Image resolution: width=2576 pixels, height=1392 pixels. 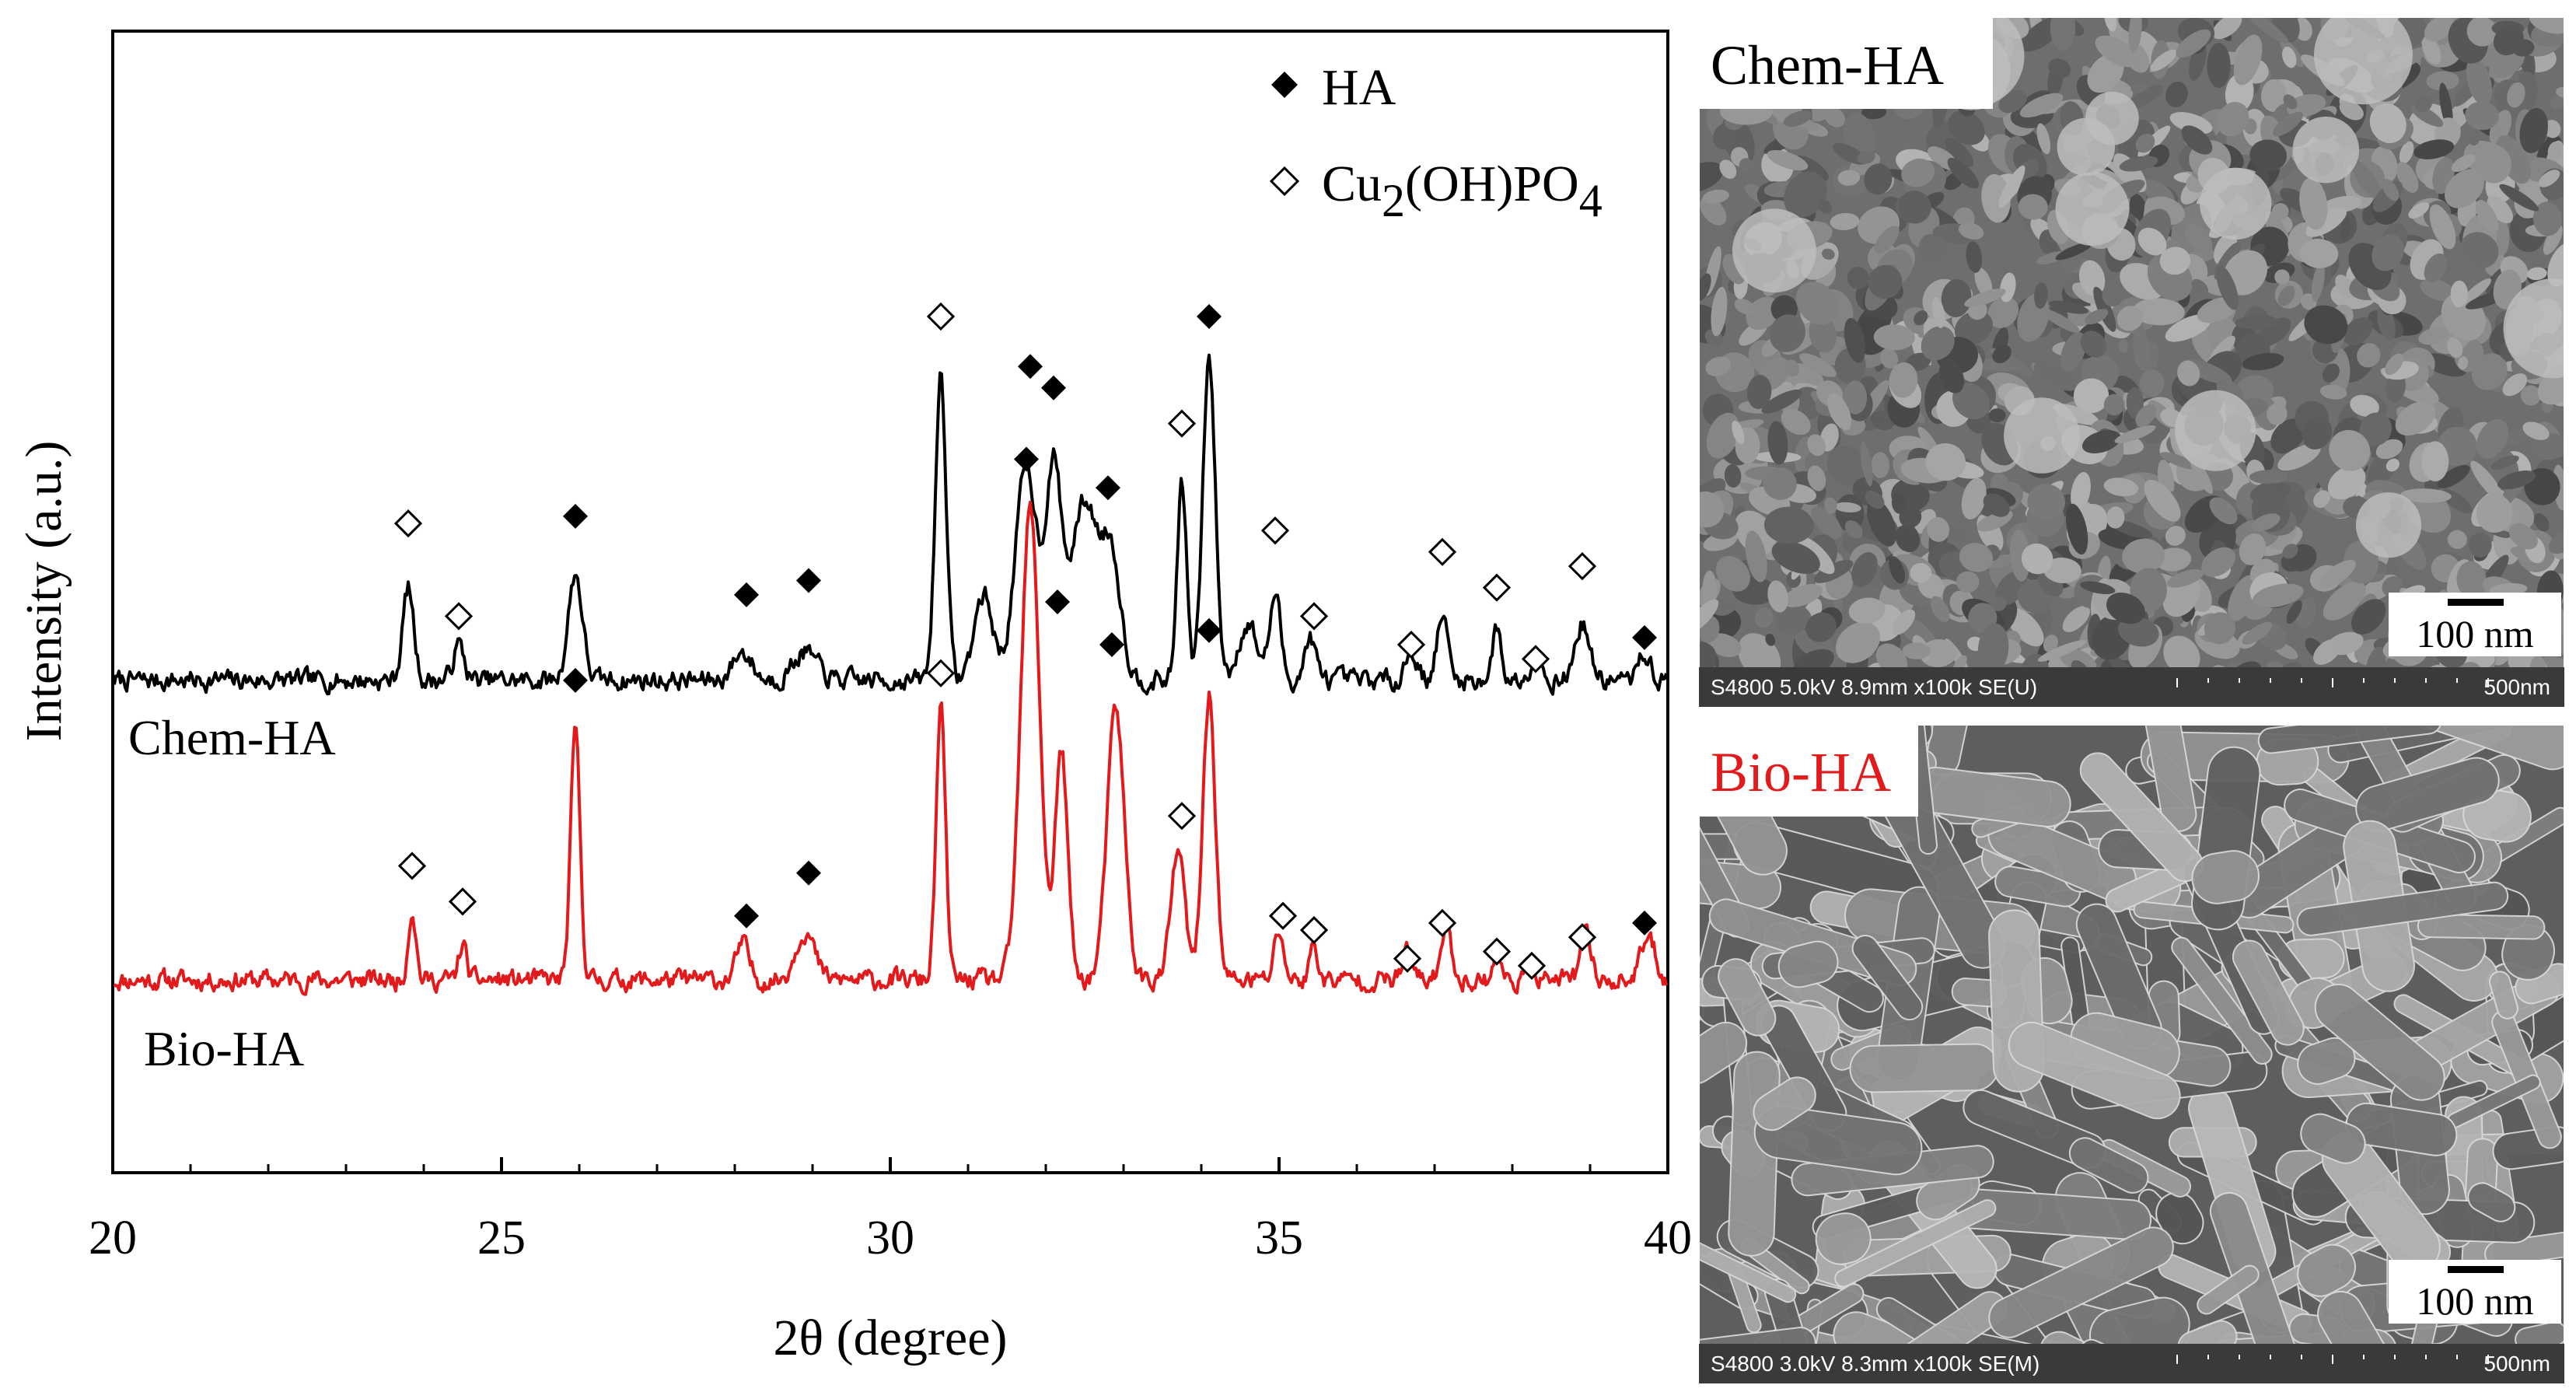 I want to click on legend-open-diamond-icon, so click(x=1284, y=181).